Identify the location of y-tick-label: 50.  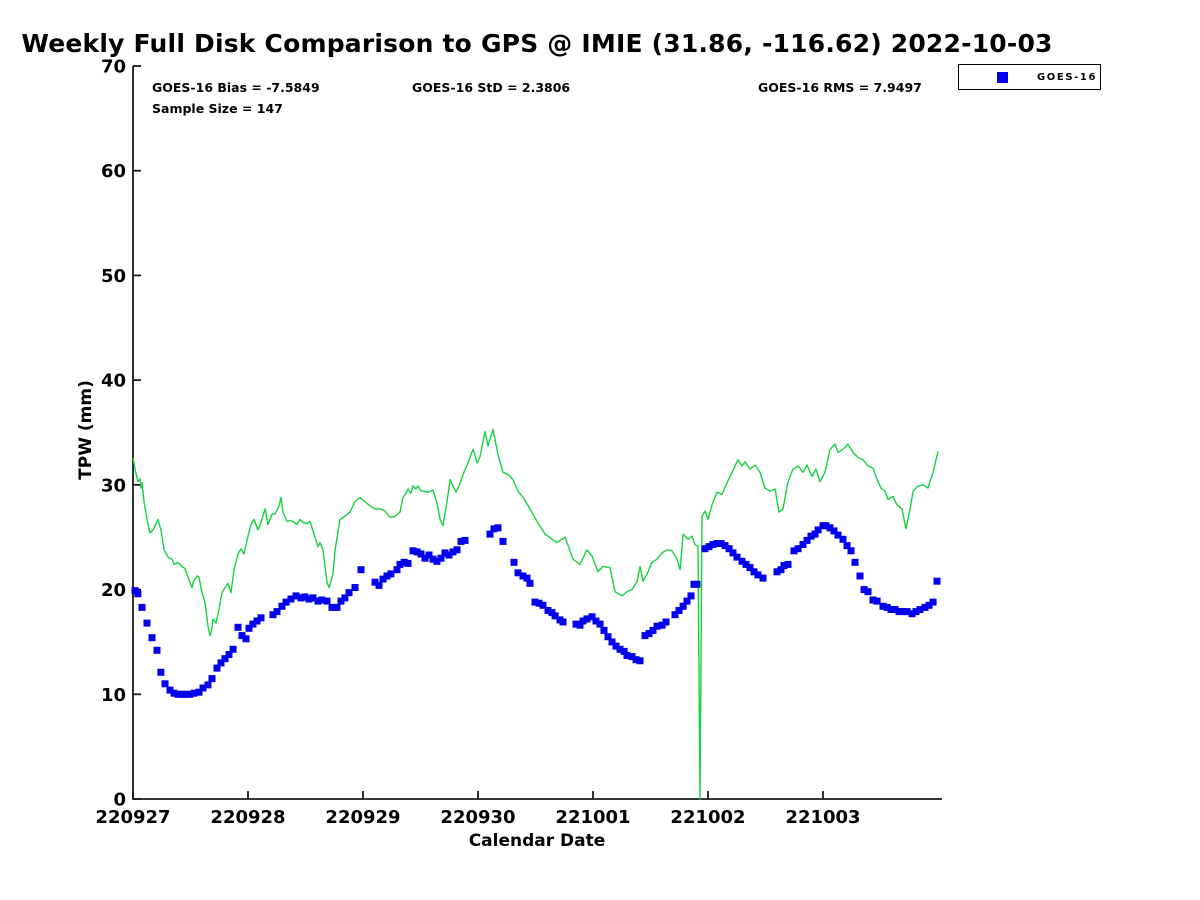
(113, 276).